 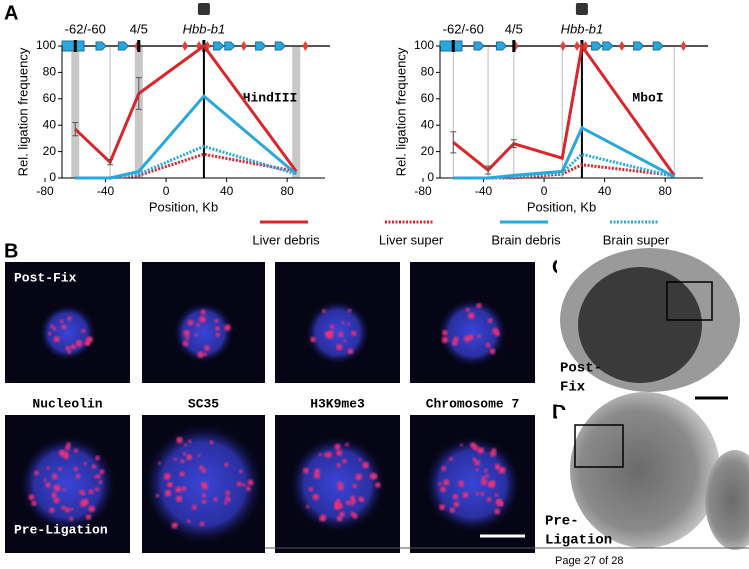 I want to click on inset-box, so click(x=599, y=446).